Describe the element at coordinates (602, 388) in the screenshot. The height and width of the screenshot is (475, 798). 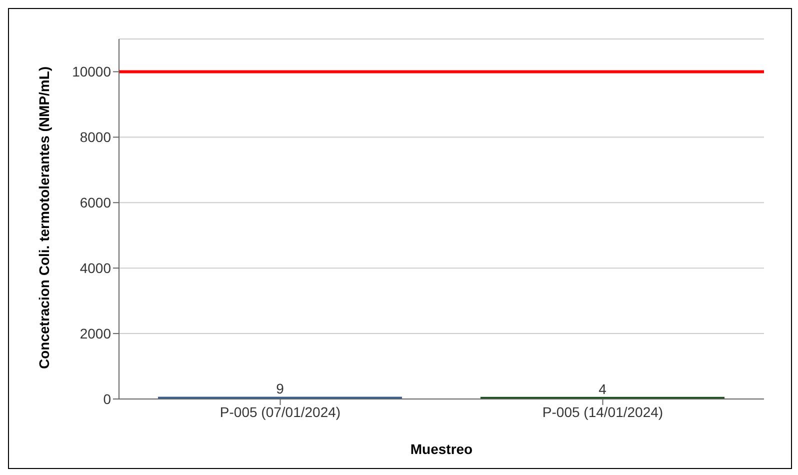
I see `data-label: 4` at that location.